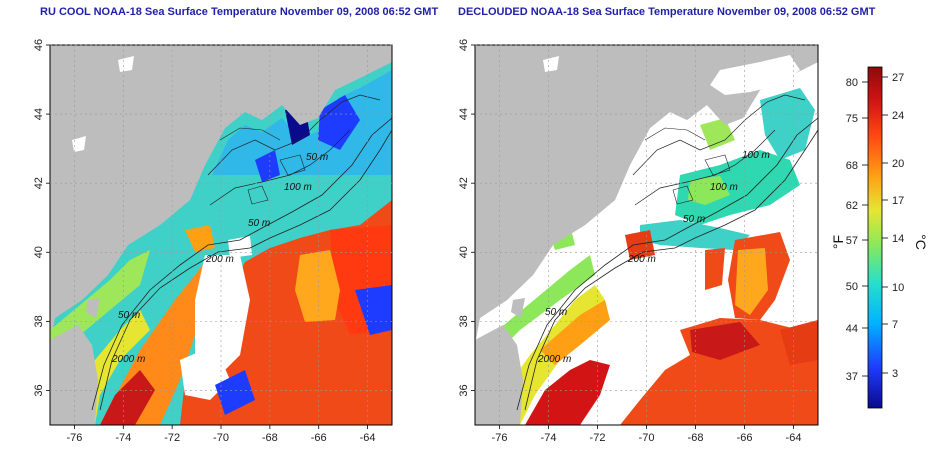 Image resolution: width=950 pixels, height=475 pixels. I want to click on fahrenheit-tick-label: 57, so click(852, 241).